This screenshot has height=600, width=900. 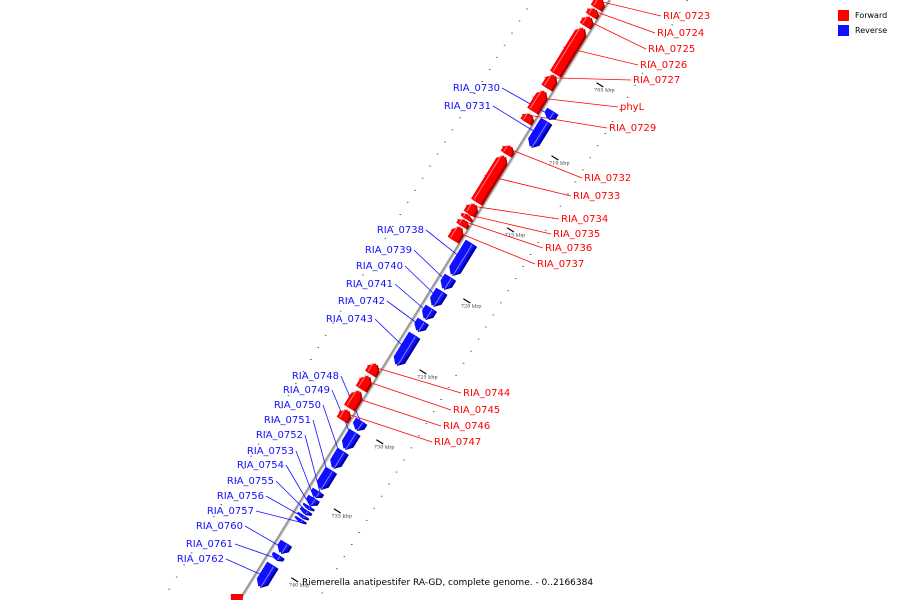 I want to click on gene-label-ria-0757: RIA_0757, so click(x=230, y=511).